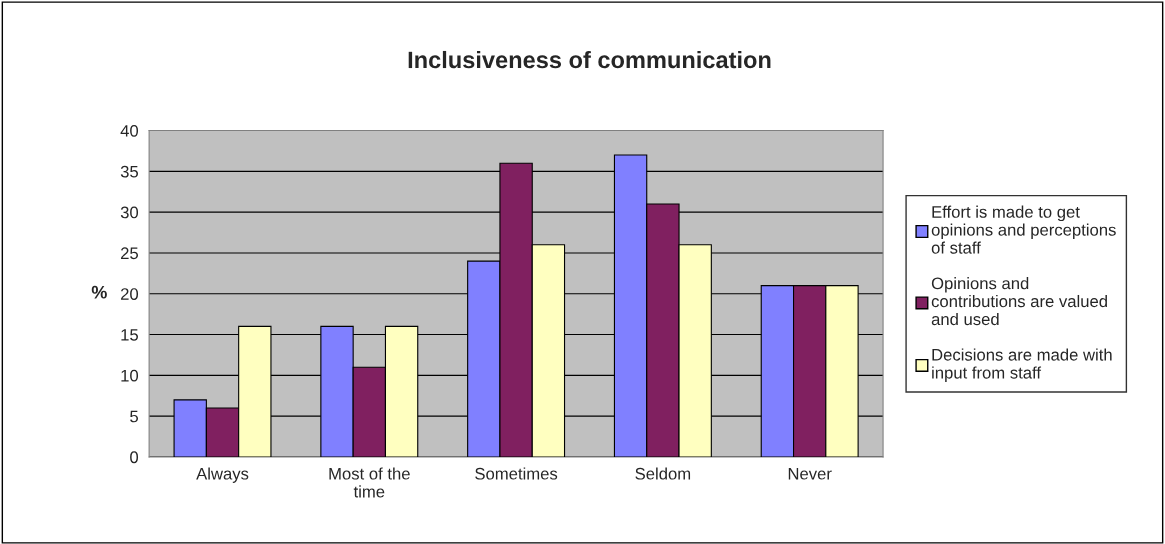 Image resolution: width=1165 pixels, height=544 pixels. What do you see at coordinates (99, 292) in the screenshot?
I see `y-axis-title: %` at bounding box center [99, 292].